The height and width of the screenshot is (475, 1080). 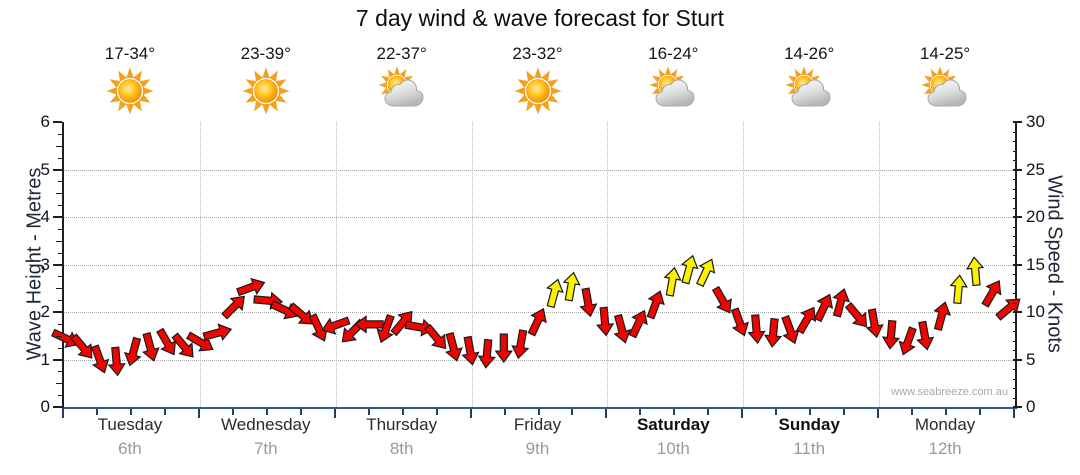 I want to click on temperature-range: 23-32°, so click(x=537, y=53).